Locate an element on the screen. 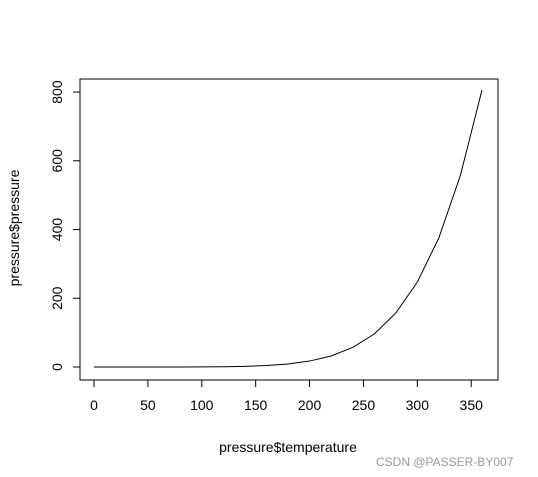 Image resolution: width=538 pixels, height=477 pixels. x-tick-label: 250 is located at coordinates (364, 405).